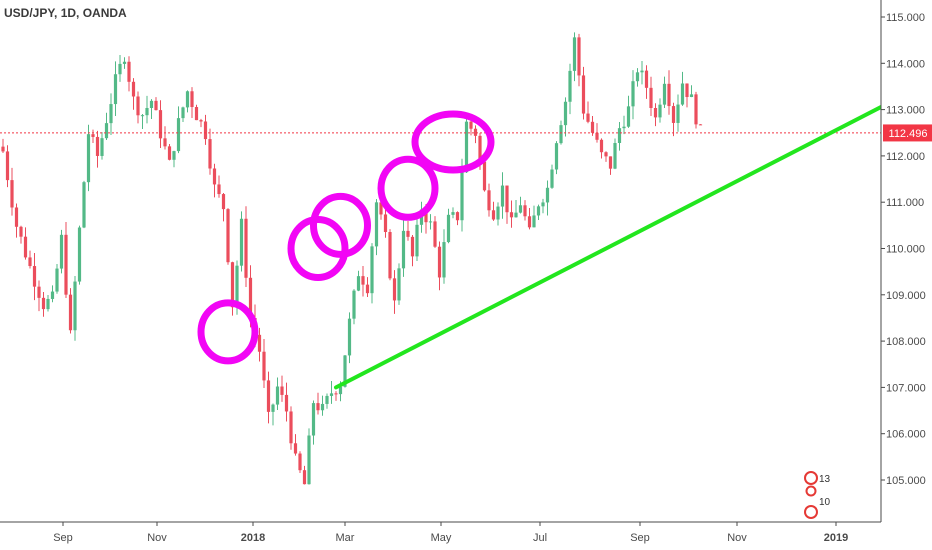 The width and height of the screenshot is (932, 550). I want to click on price-axis-panel, so click(906, 261).